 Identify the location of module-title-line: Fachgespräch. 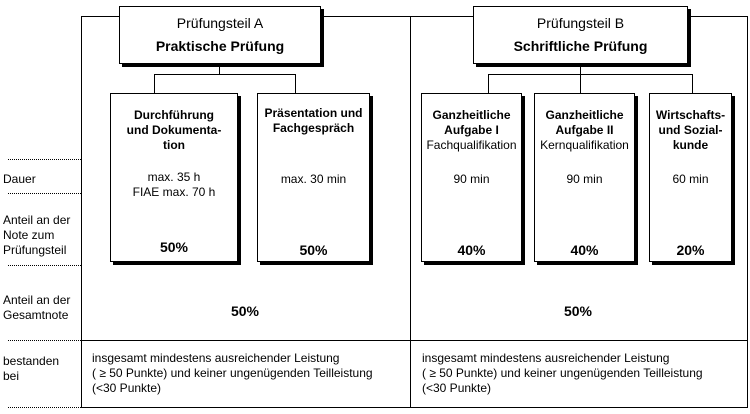
(313, 128).